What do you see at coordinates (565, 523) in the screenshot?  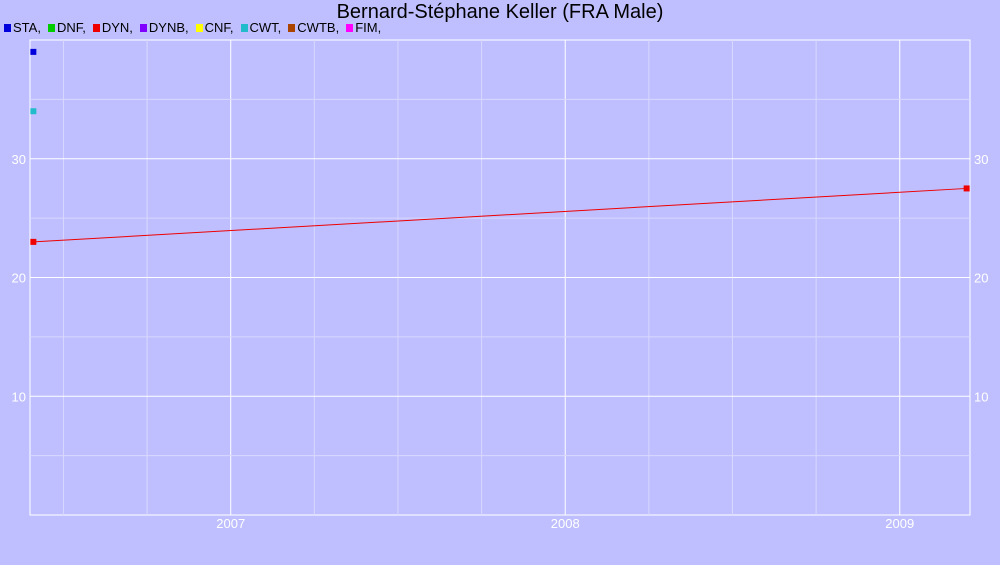 I see `x-tick-label: 2008` at bounding box center [565, 523].